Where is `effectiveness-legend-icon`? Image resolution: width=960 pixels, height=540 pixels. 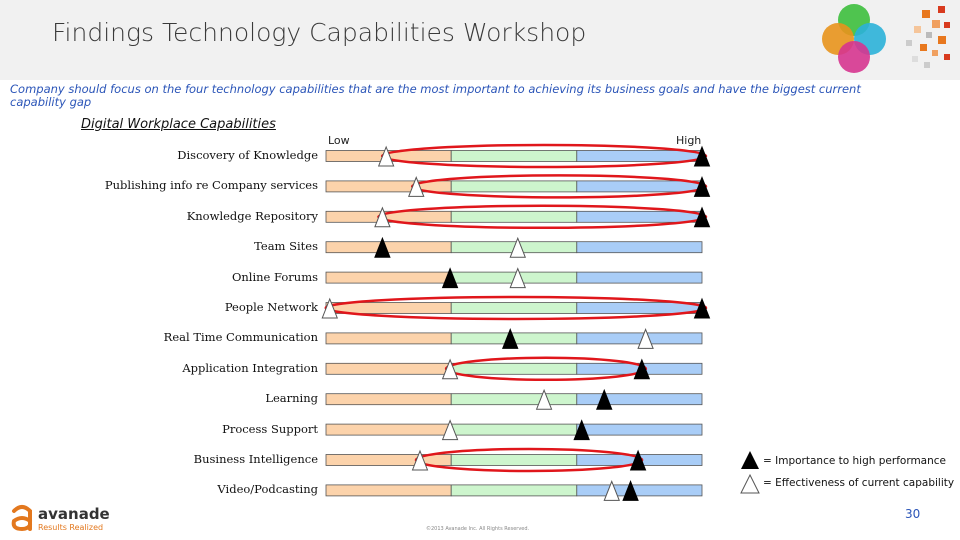 effectiveness-legend-icon is located at coordinates (750, 484).